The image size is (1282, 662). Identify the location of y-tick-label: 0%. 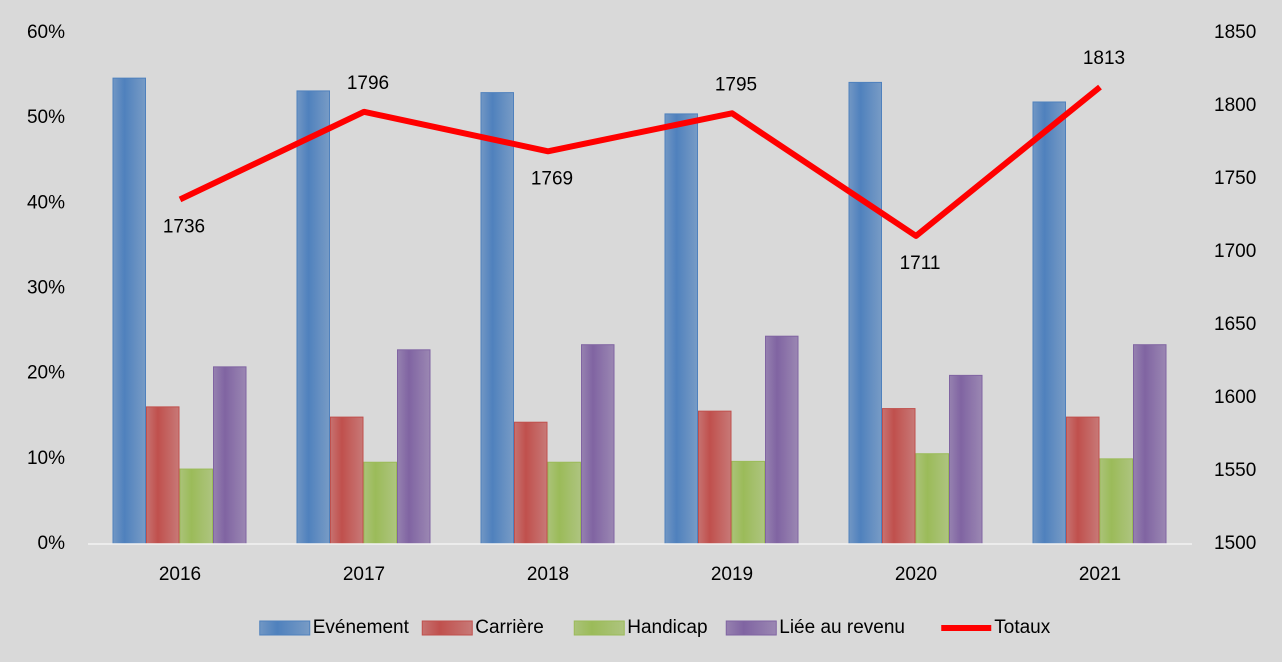
(52, 543).